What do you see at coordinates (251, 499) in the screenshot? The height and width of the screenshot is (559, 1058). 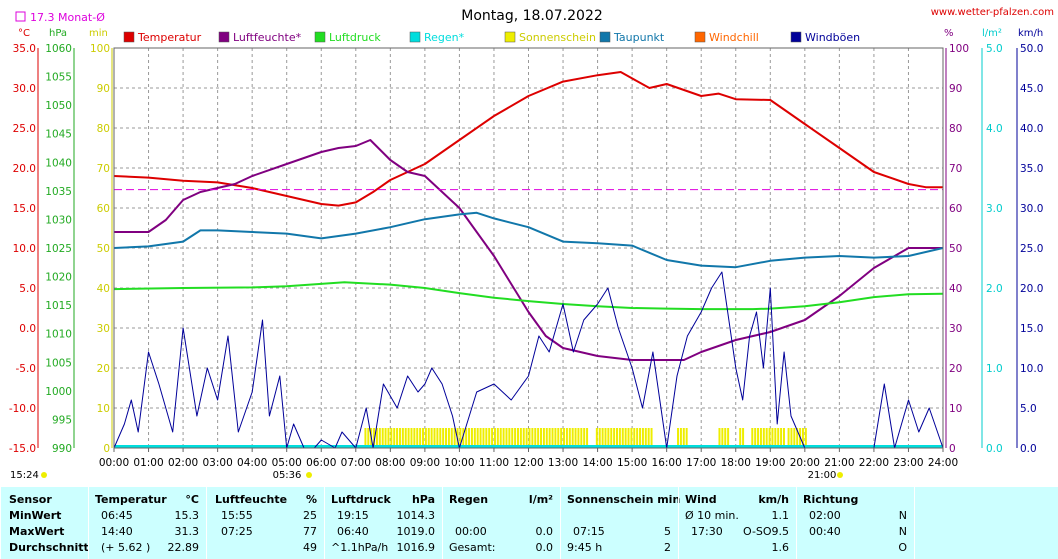 I see `hum-header: Luftfeuchte` at bounding box center [251, 499].